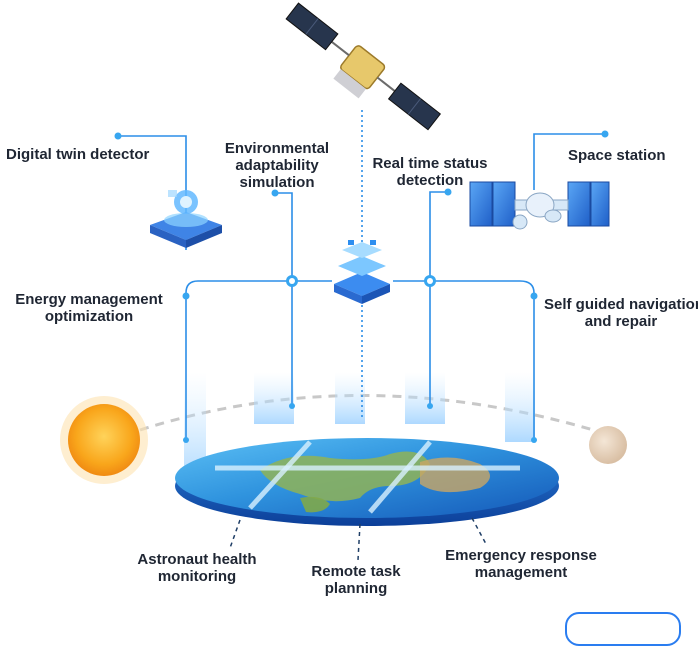 This screenshot has width=698, height=646. I want to click on label-real-time-status-detection: Real time status detection, so click(430, 172).